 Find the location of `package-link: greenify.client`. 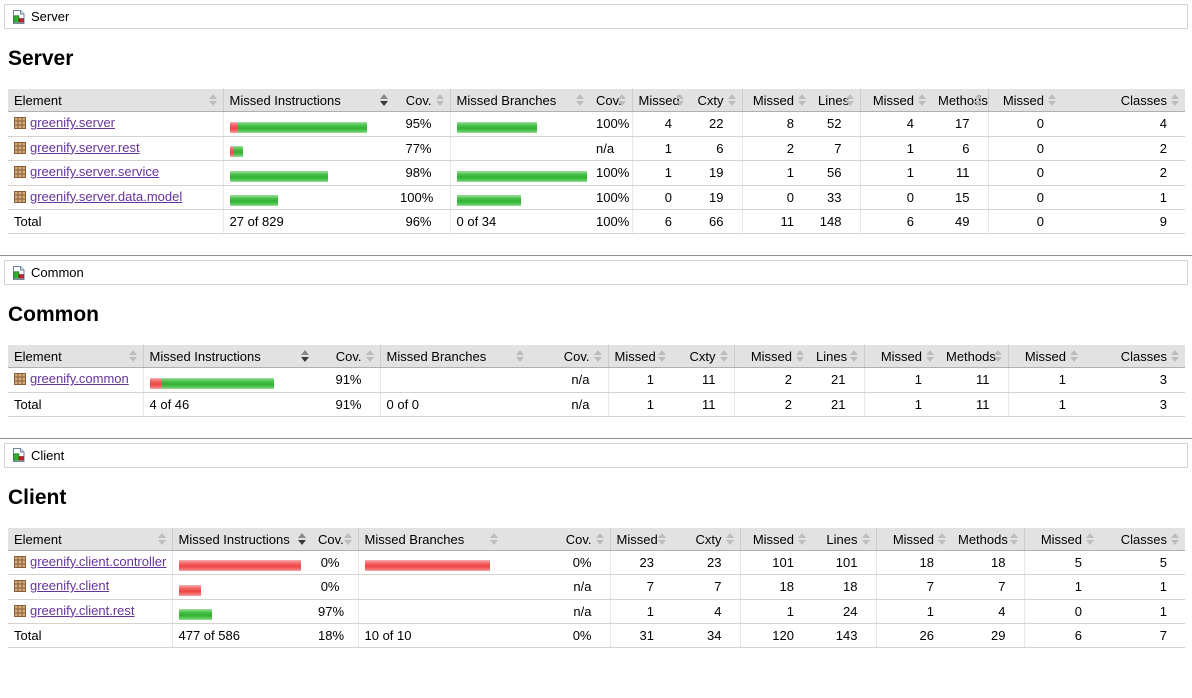

package-link: greenify.client is located at coordinates (70, 586).